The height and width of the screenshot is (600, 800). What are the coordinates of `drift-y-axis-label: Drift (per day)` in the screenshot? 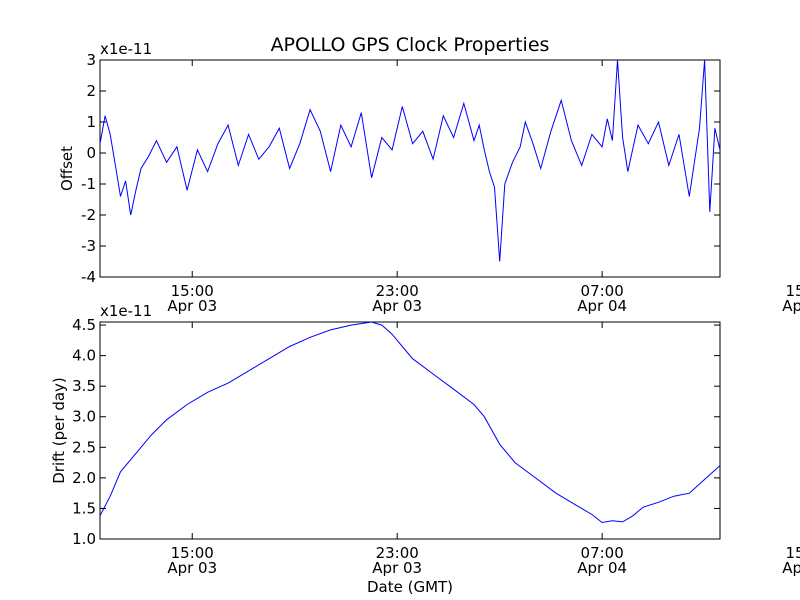 It's located at (59, 430).